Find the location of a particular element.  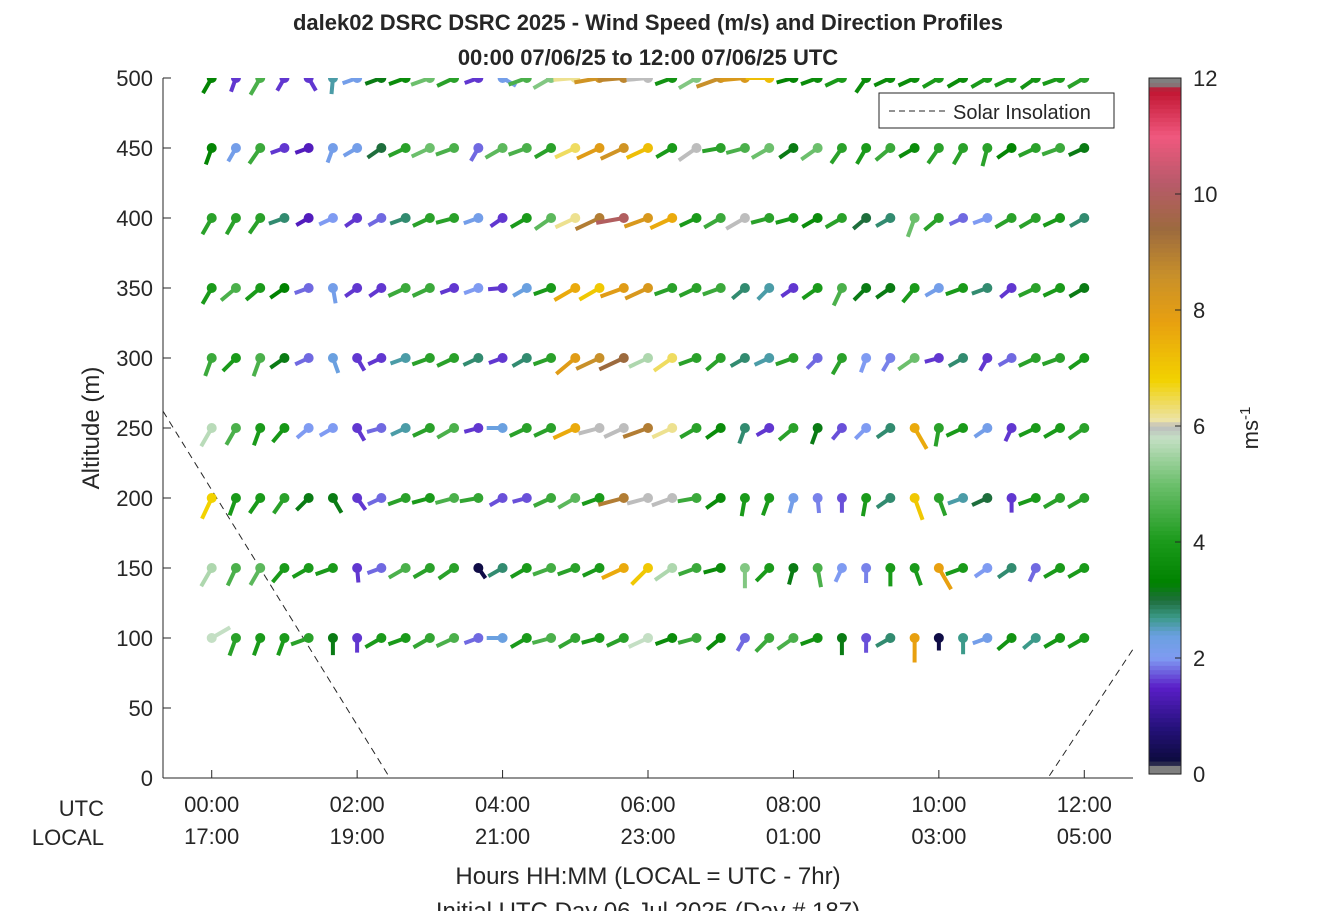

y-tick-label: 500 is located at coordinates (134, 78).